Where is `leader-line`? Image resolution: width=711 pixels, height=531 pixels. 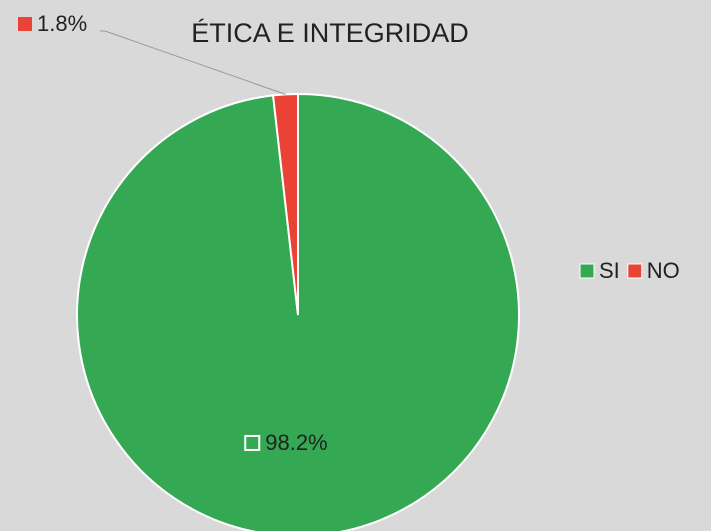 leader-line is located at coordinates (193, 62).